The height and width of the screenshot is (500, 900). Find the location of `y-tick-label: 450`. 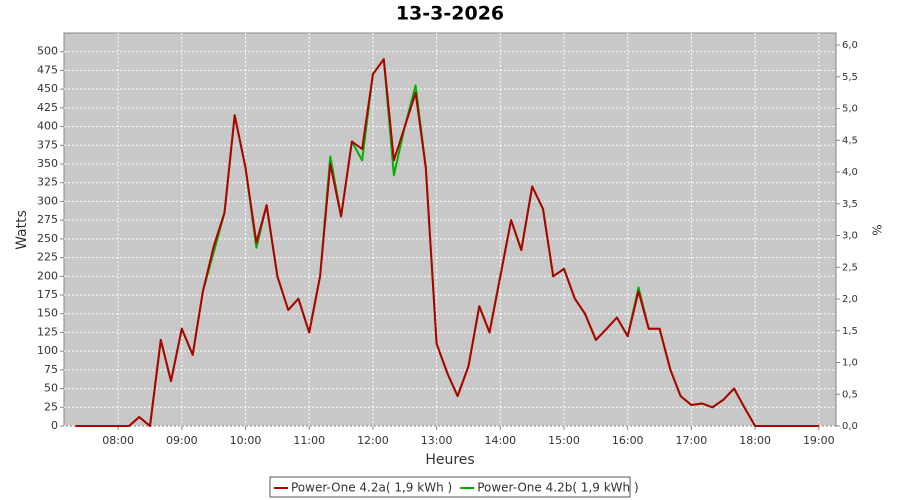

y-tick-label: 450 is located at coordinates (47, 88).